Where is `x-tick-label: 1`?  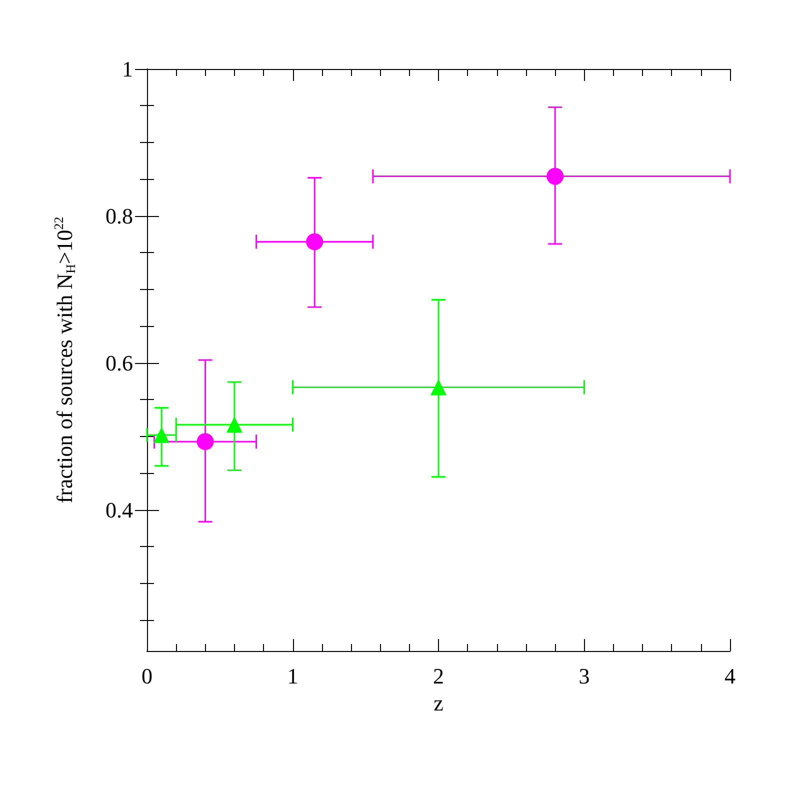
x-tick-label: 1 is located at coordinates (292, 676).